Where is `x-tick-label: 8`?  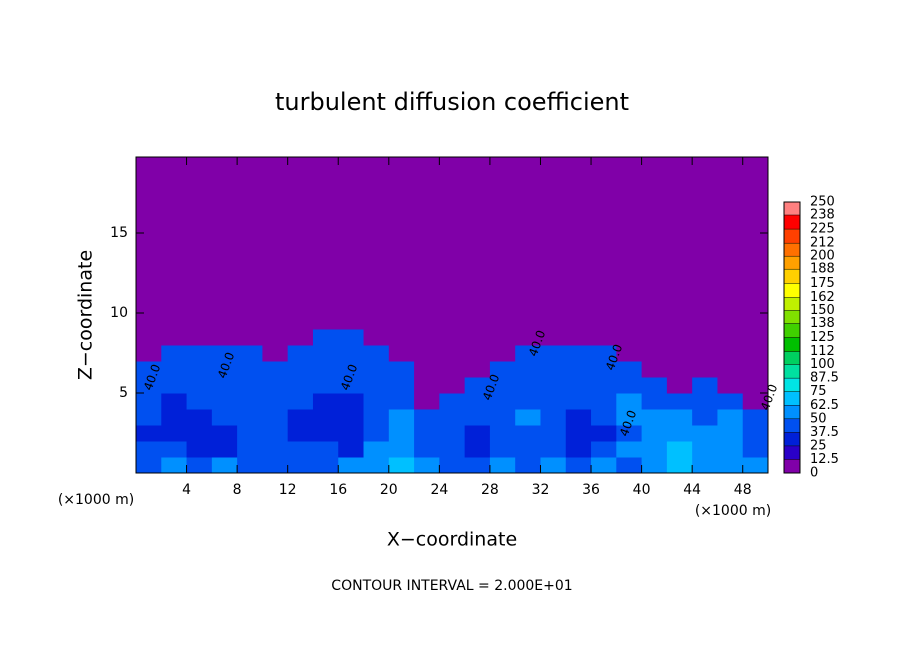 x-tick-label: 8 is located at coordinates (237, 490).